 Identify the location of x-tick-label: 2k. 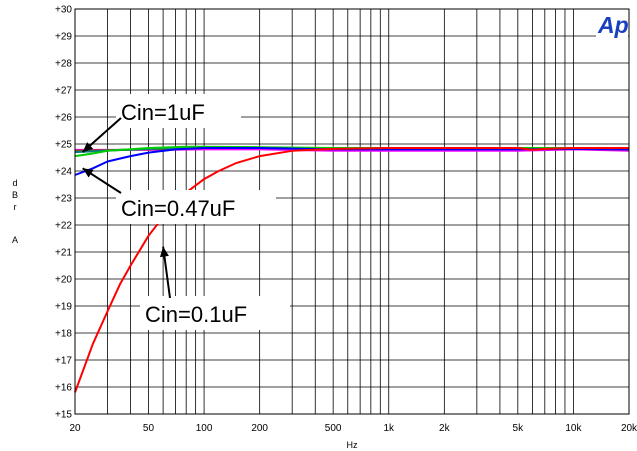
(445, 428).